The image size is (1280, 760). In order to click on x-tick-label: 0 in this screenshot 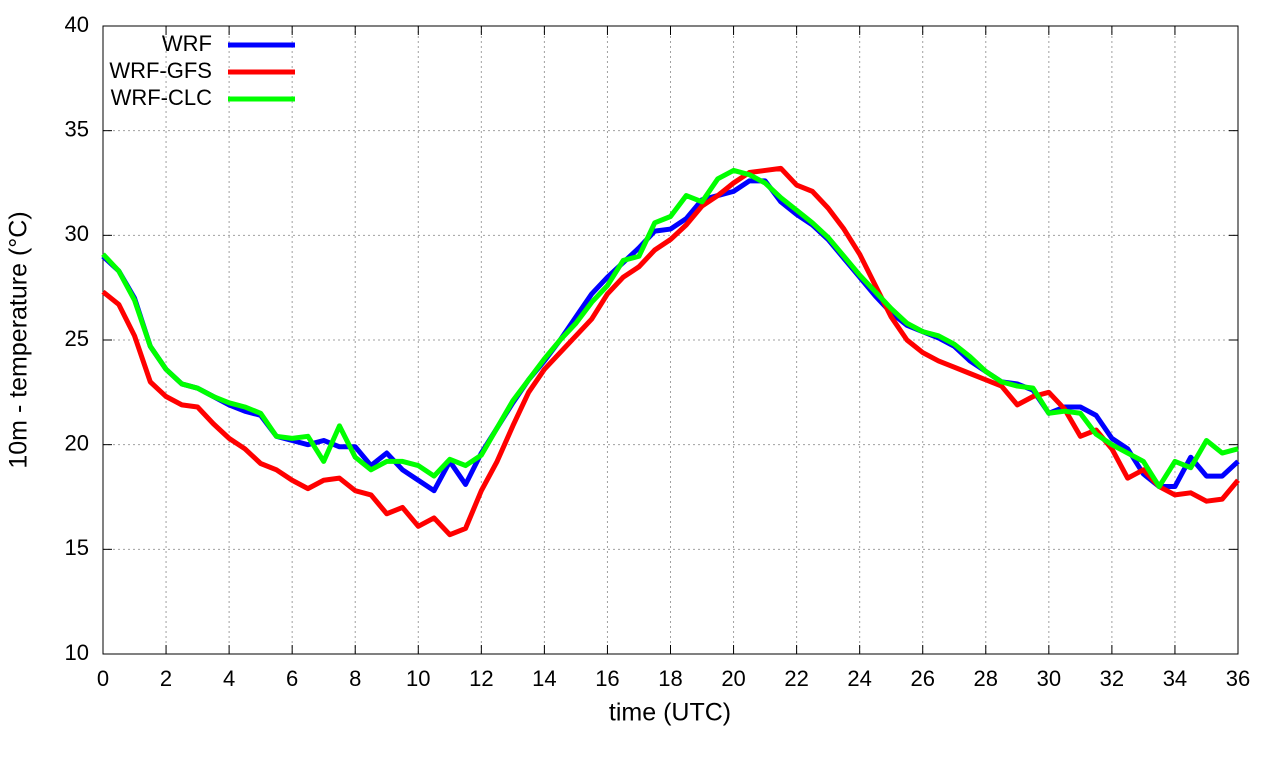, I will do `click(103, 678)`.